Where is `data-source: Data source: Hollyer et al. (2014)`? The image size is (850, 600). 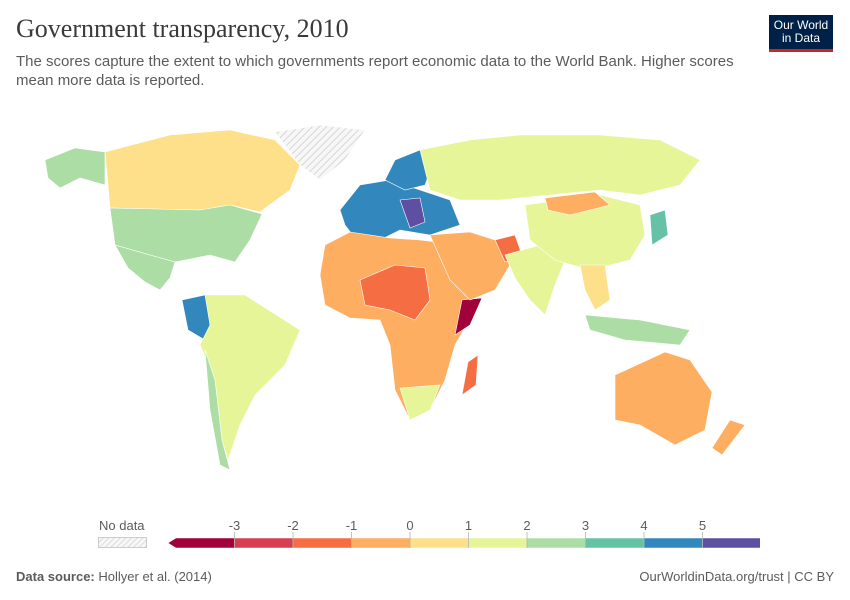 data-source: Data source: Hollyer et al. (2014) is located at coordinates (114, 576).